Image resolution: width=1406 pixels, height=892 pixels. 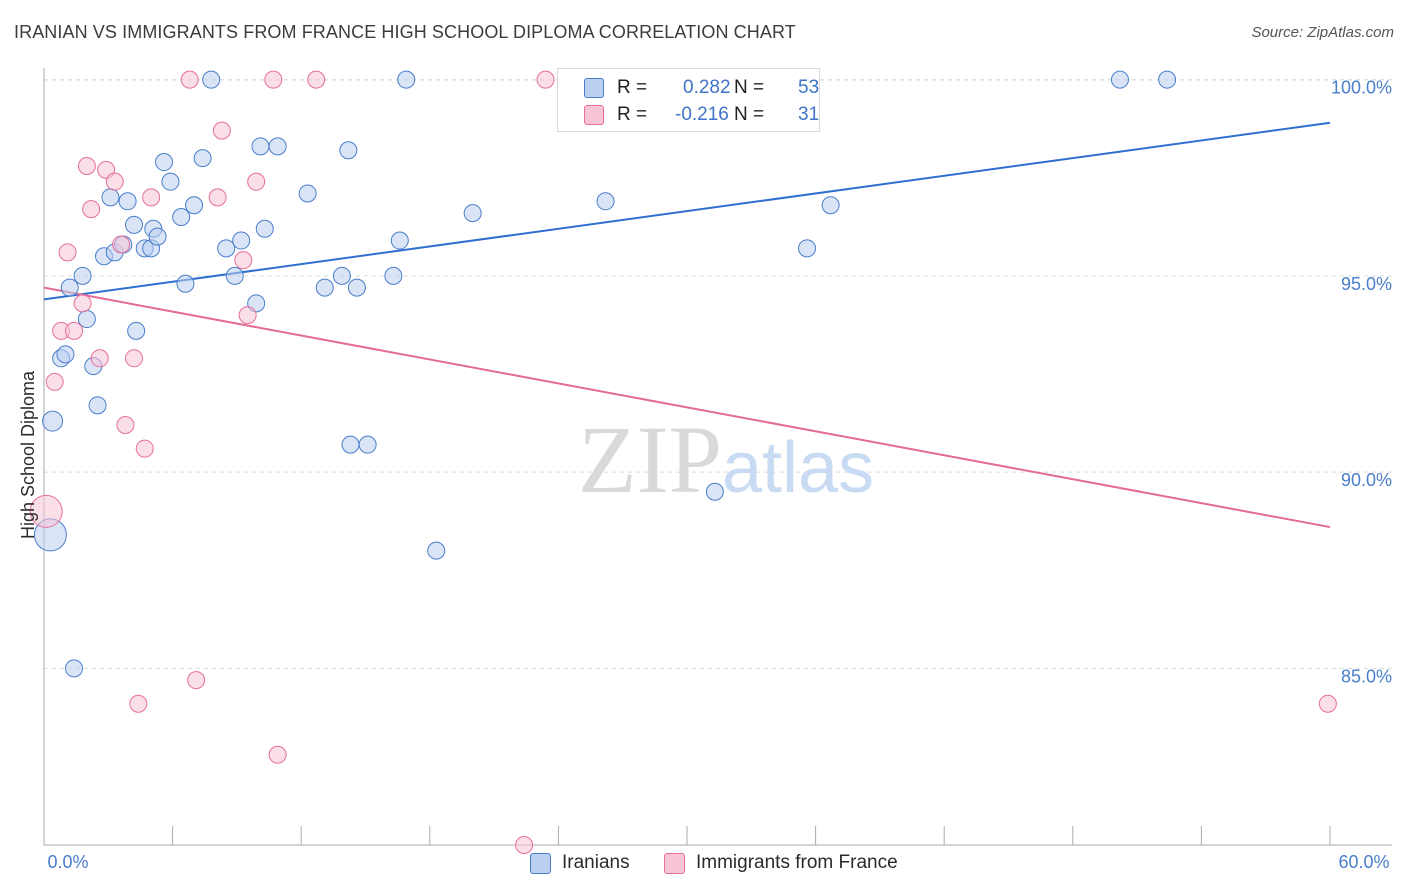 I want to click on legend-label-iranians: Iranians, so click(x=596, y=862).